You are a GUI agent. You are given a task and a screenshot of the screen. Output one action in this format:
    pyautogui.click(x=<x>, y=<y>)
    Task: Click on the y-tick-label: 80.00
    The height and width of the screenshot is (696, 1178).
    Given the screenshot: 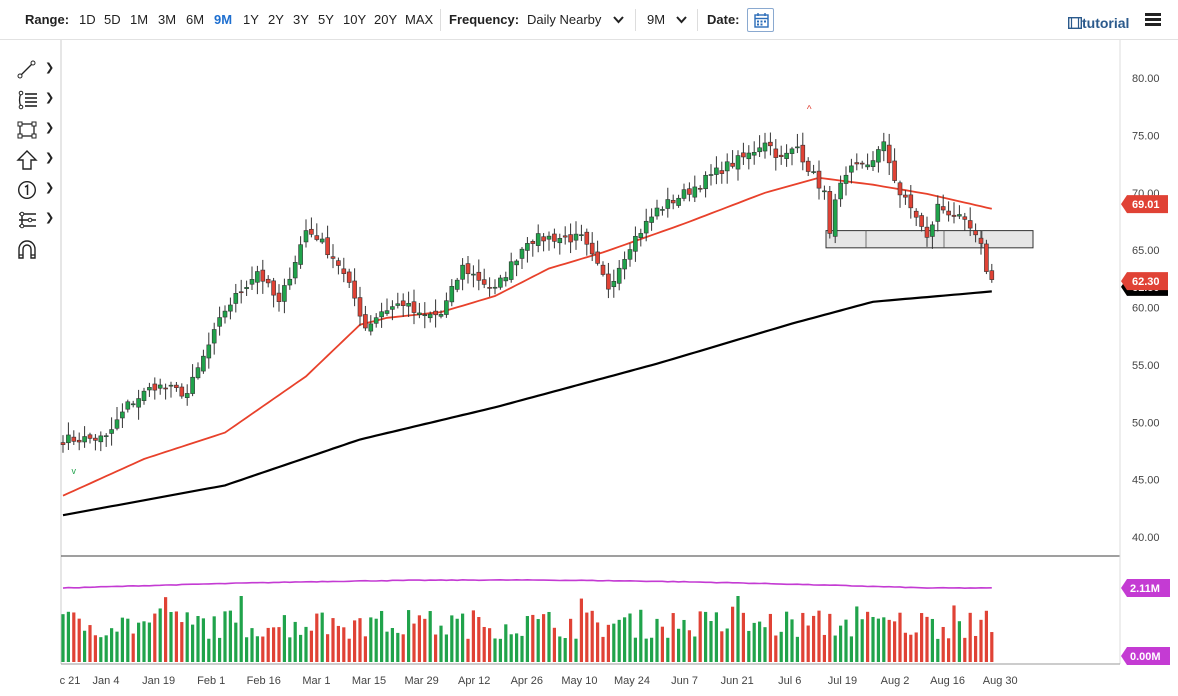 What is the action you would take?
    pyautogui.click(x=1146, y=79)
    